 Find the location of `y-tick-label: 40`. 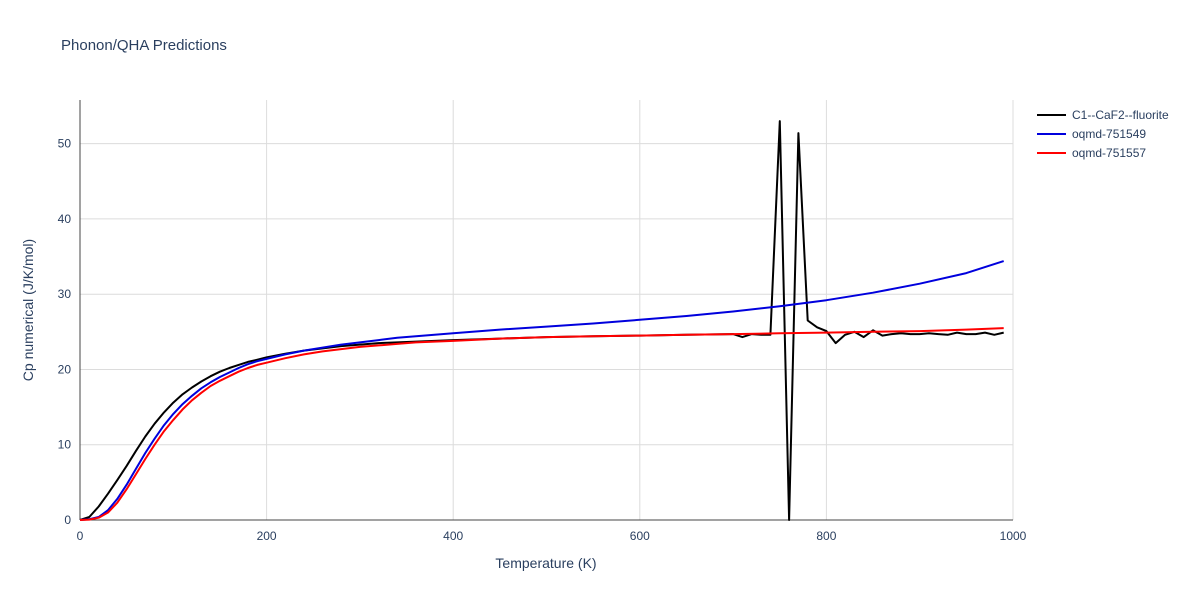

y-tick-label: 40 is located at coordinates (65, 219).